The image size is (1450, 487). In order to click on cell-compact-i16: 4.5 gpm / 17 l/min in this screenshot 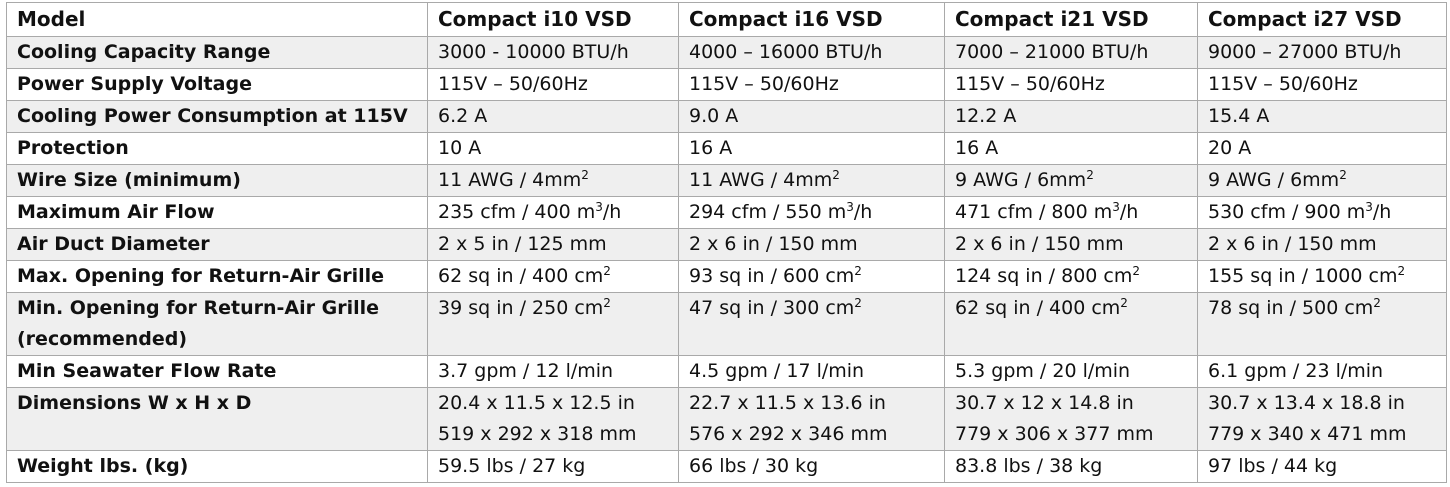, I will do `click(811, 371)`.